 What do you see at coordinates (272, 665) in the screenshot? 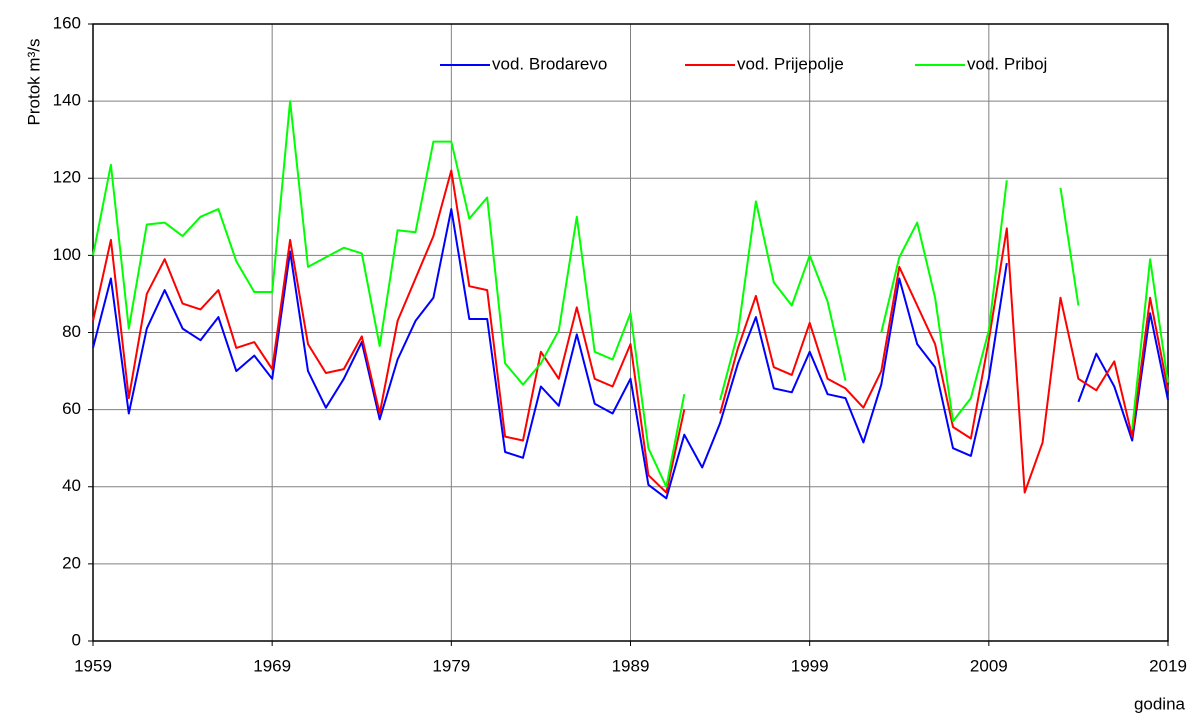
I see `x-tick-label: 1969` at bounding box center [272, 665].